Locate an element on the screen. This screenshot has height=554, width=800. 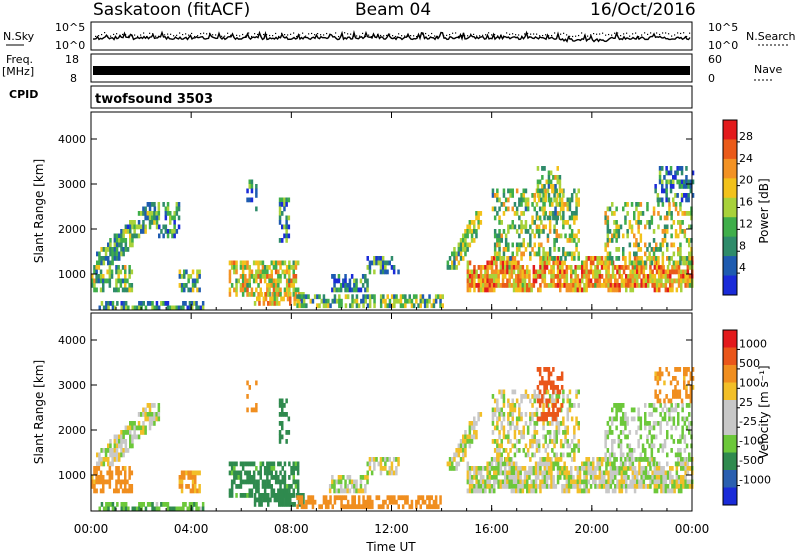
noise-tick-low-right: 10^0 is located at coordinates (723, 45).